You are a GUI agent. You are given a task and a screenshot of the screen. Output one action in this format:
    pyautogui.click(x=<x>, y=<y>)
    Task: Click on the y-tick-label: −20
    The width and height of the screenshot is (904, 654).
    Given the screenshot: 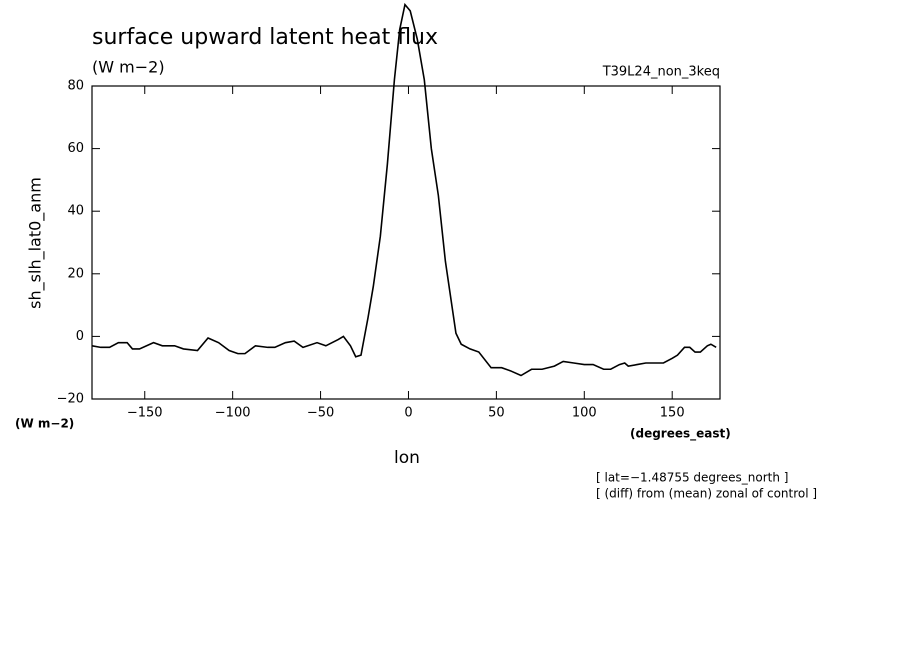 What is the action you would take?
    pyautogui.click(x=70, y=399)
    